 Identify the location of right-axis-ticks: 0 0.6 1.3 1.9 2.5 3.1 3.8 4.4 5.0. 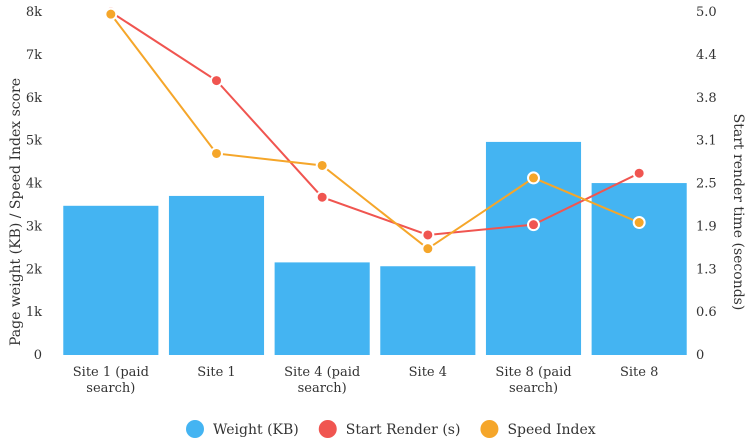
(706, 184).